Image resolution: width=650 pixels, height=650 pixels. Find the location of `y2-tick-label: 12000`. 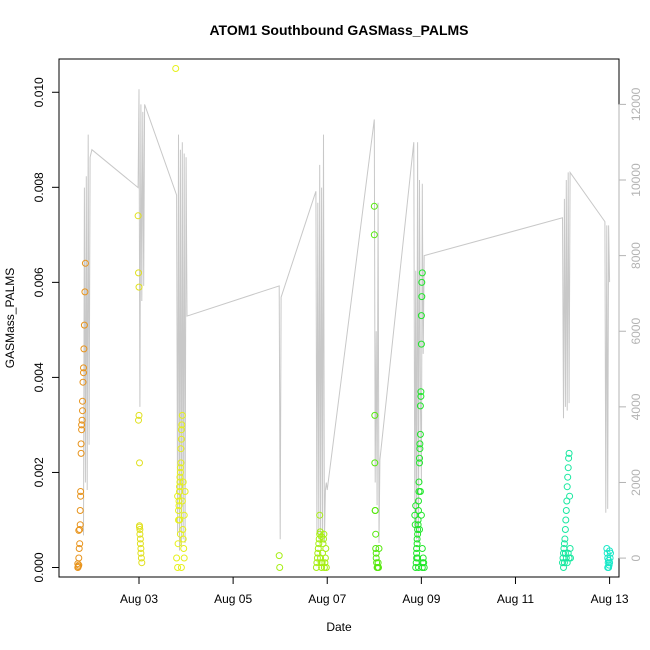

y2-tick-label: 12000 is located at coordinates (636, 104).